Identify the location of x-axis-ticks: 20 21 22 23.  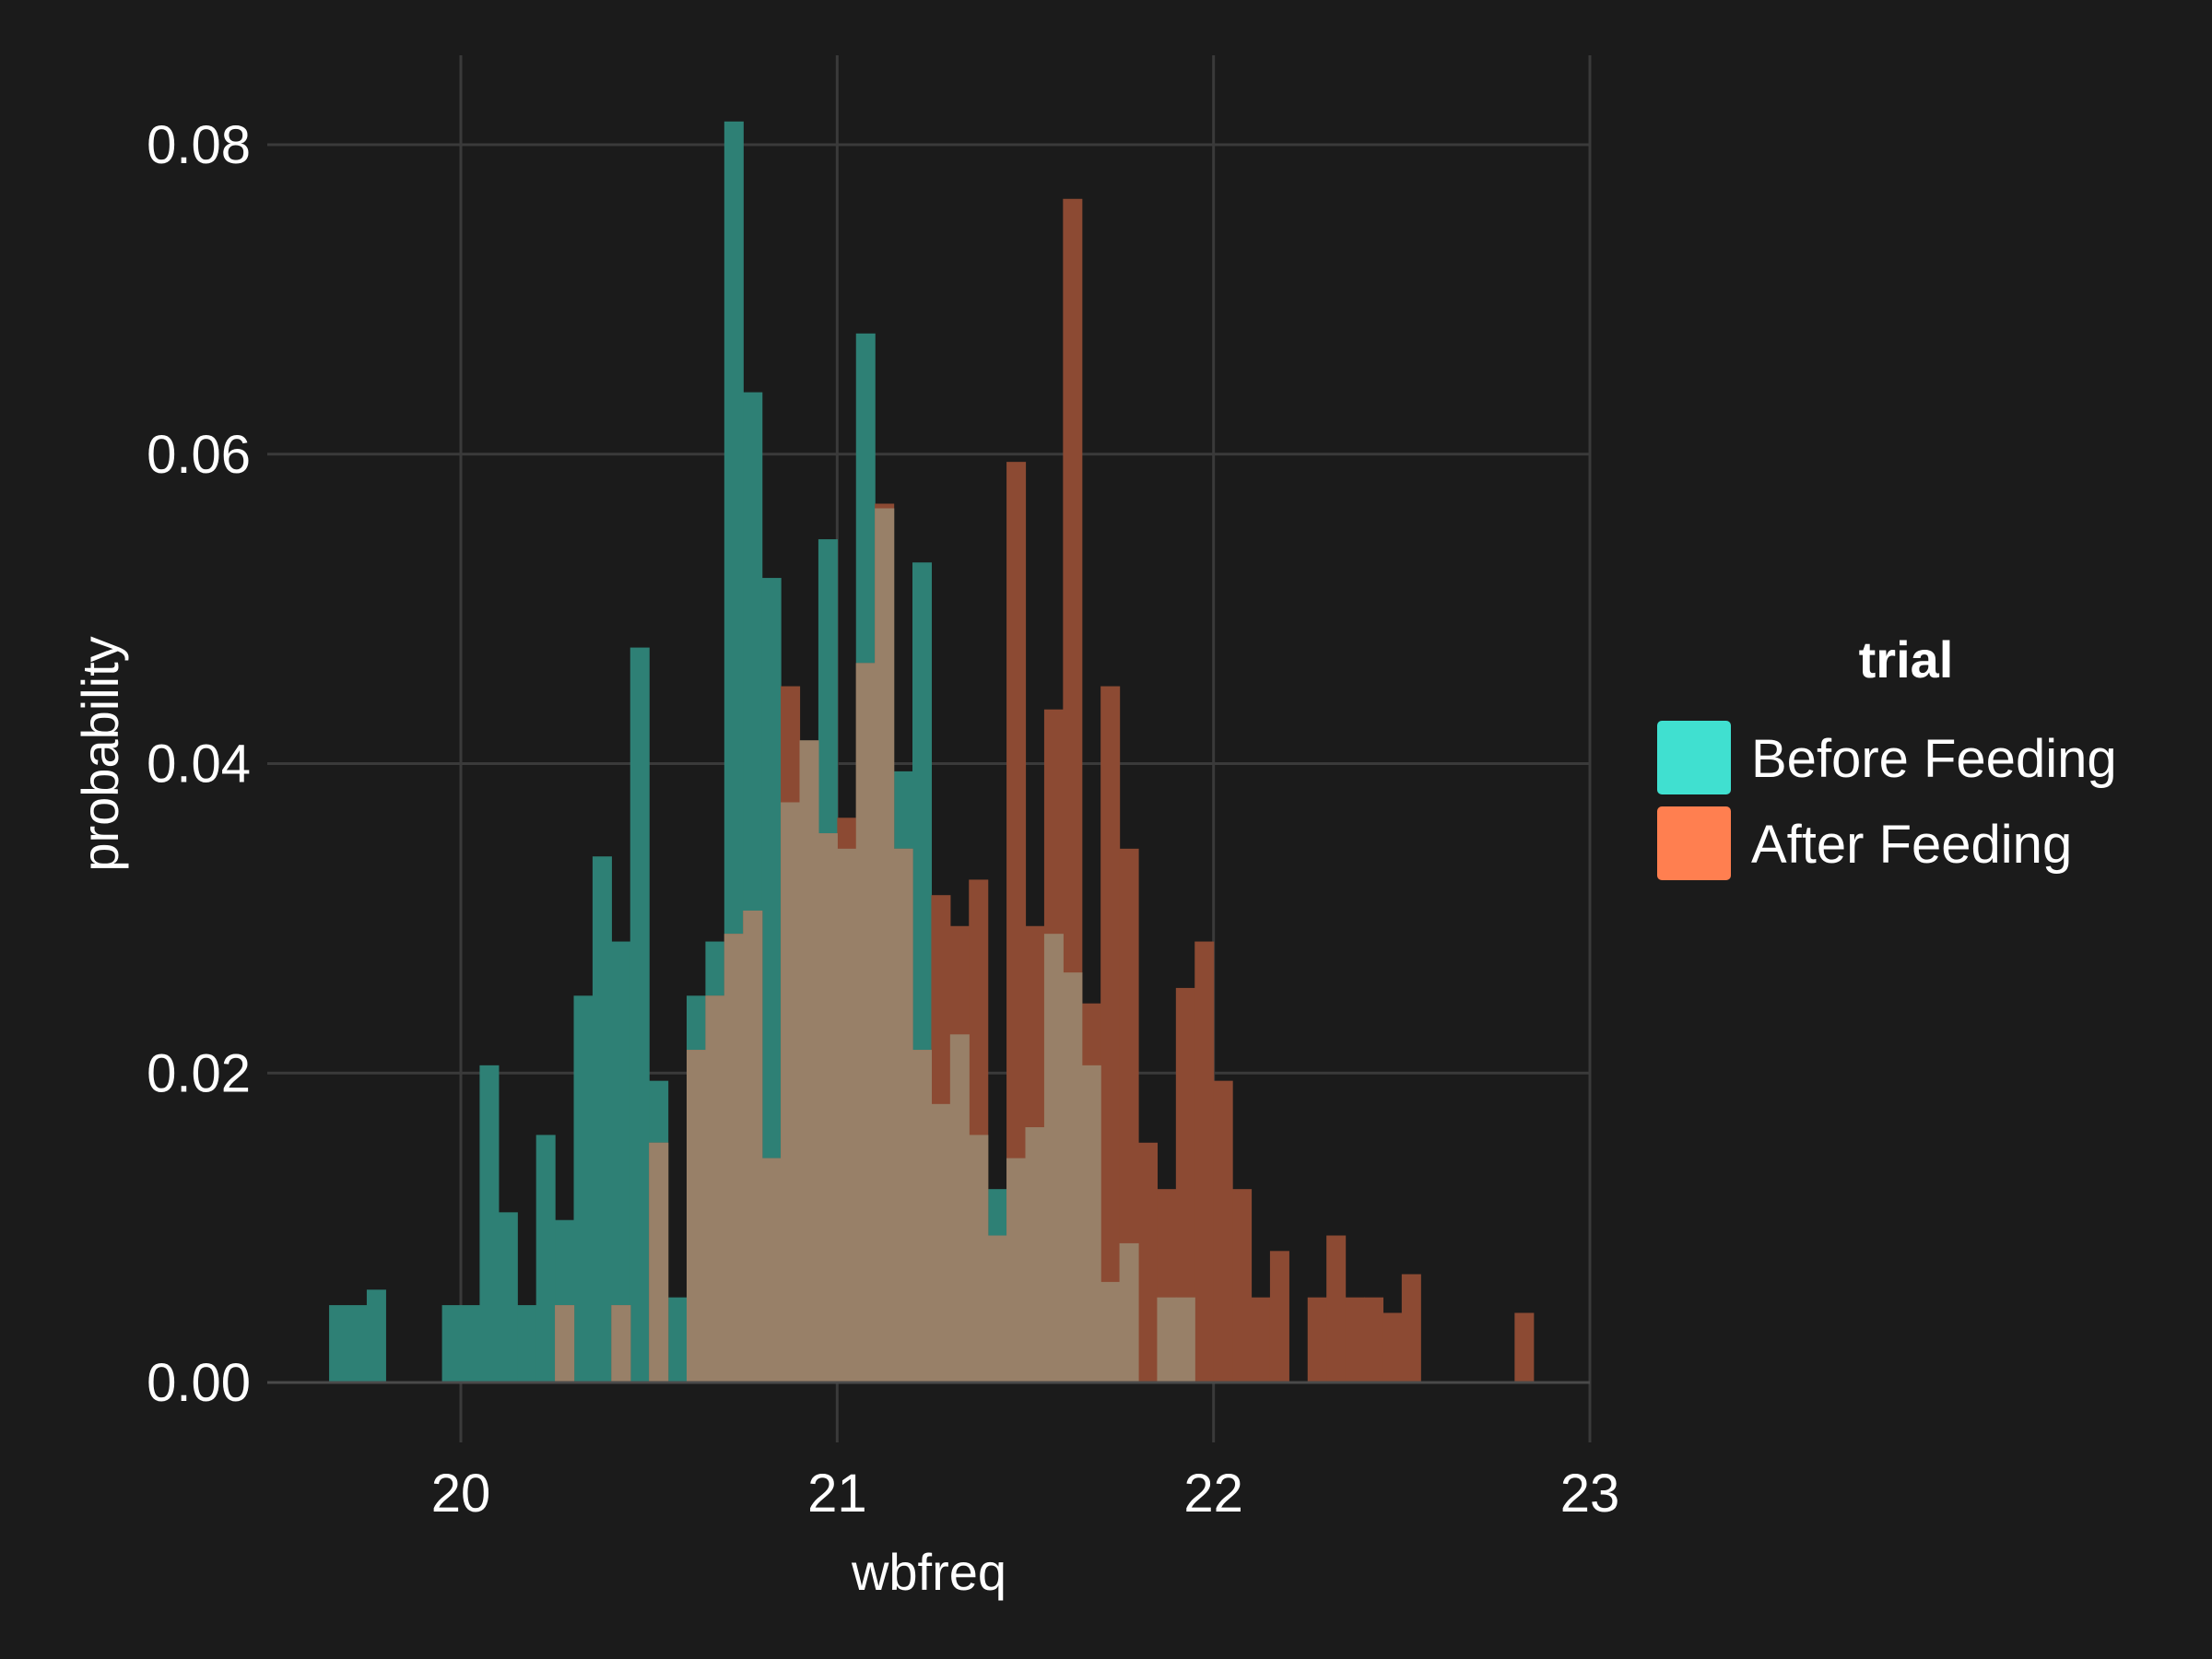
(1025, 1494).